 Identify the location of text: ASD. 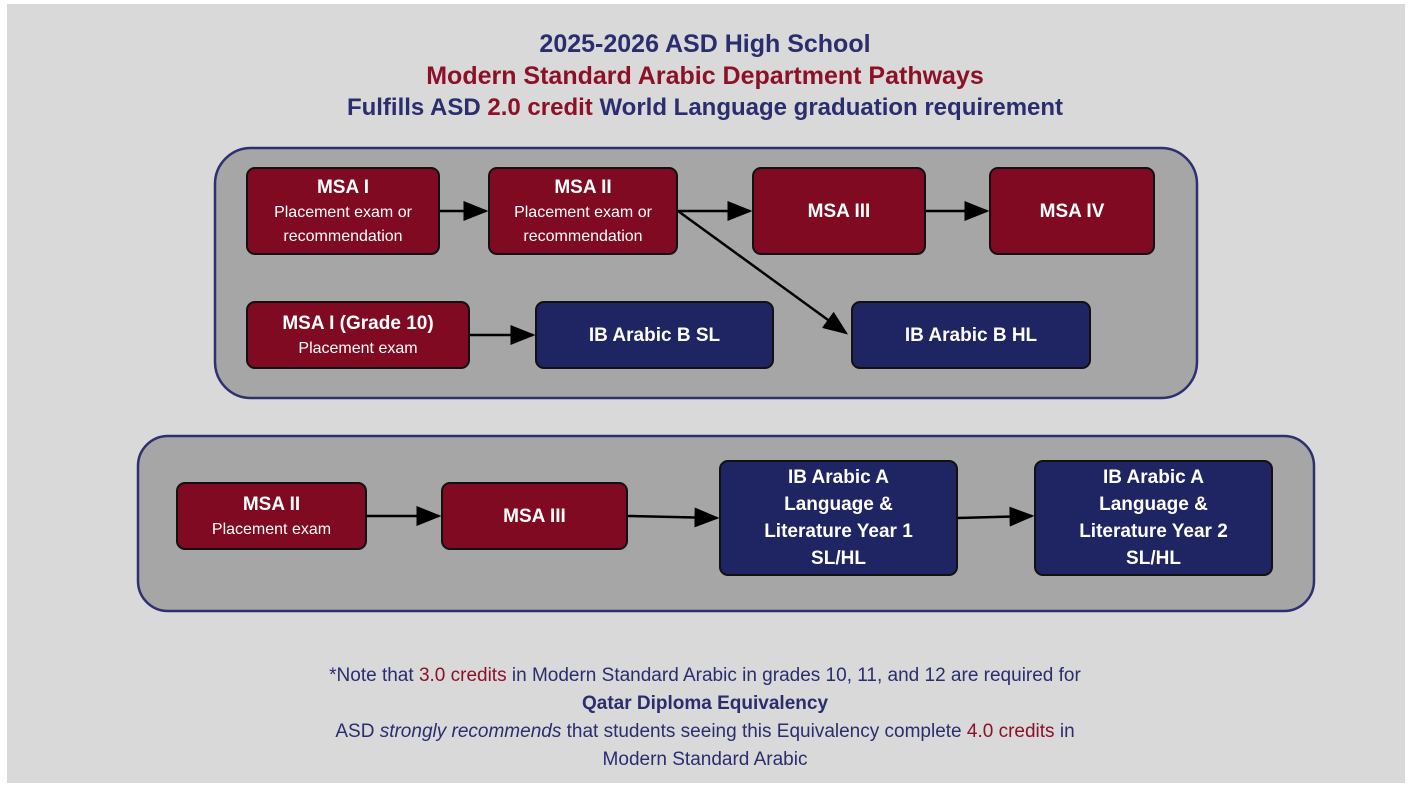
(355, 731).